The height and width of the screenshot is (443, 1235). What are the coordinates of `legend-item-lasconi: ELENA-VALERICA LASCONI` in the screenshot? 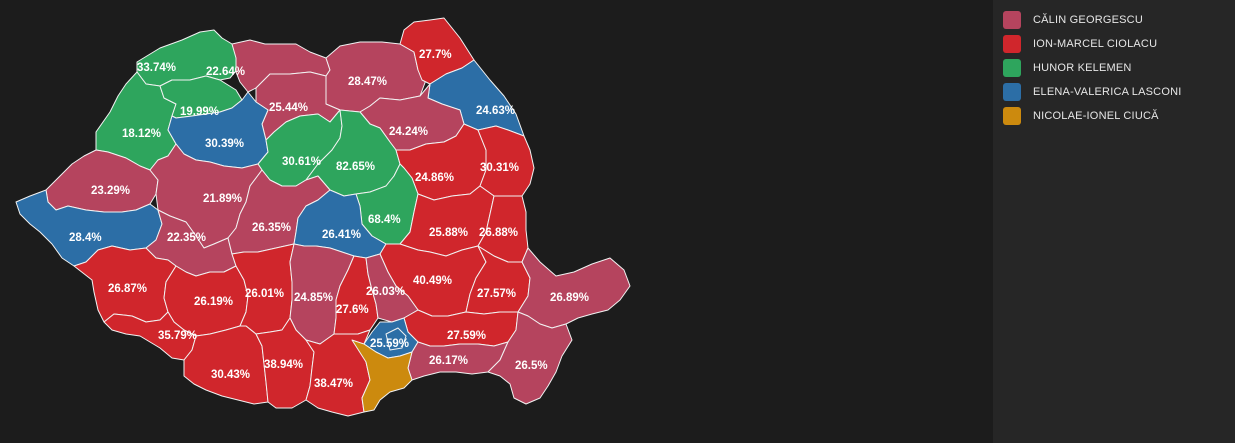 It's located at (1092, 92).